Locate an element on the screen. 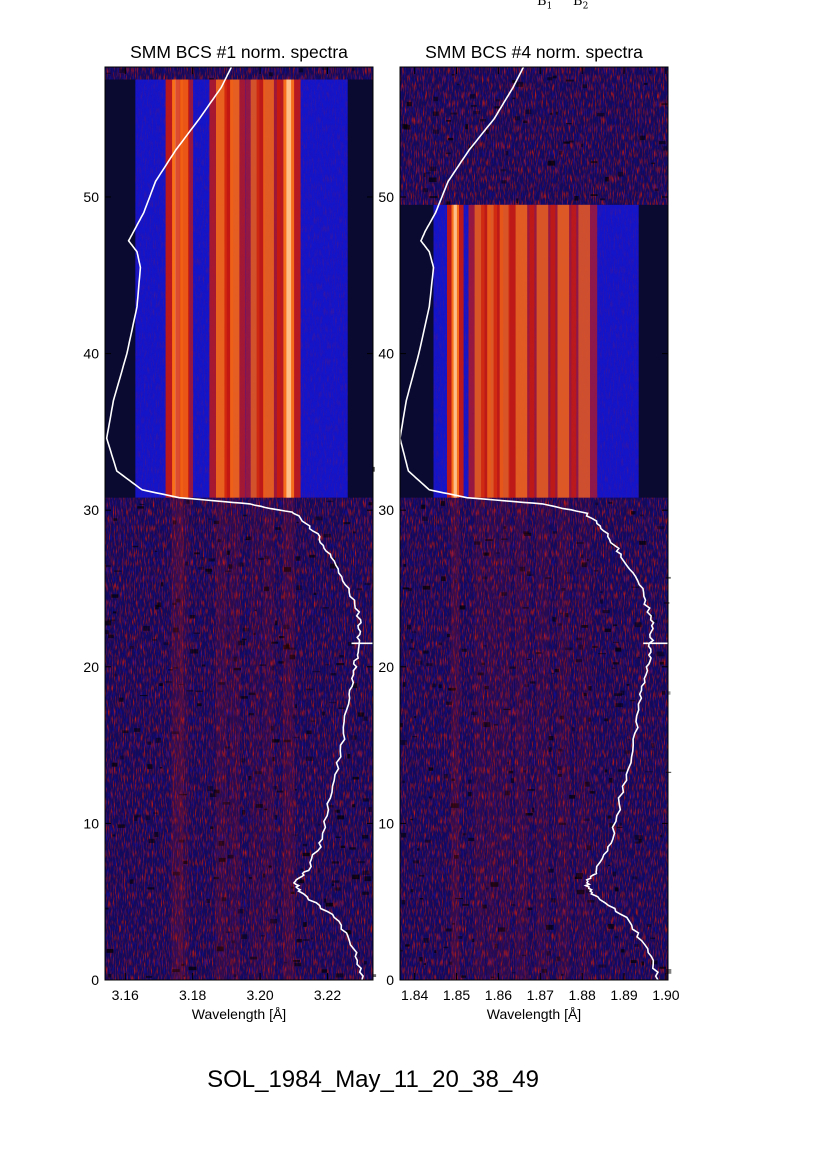 The height and width of the screenshot is (1169, 826). x-tick-label: 3.18 is located at coordinates (192, 995).